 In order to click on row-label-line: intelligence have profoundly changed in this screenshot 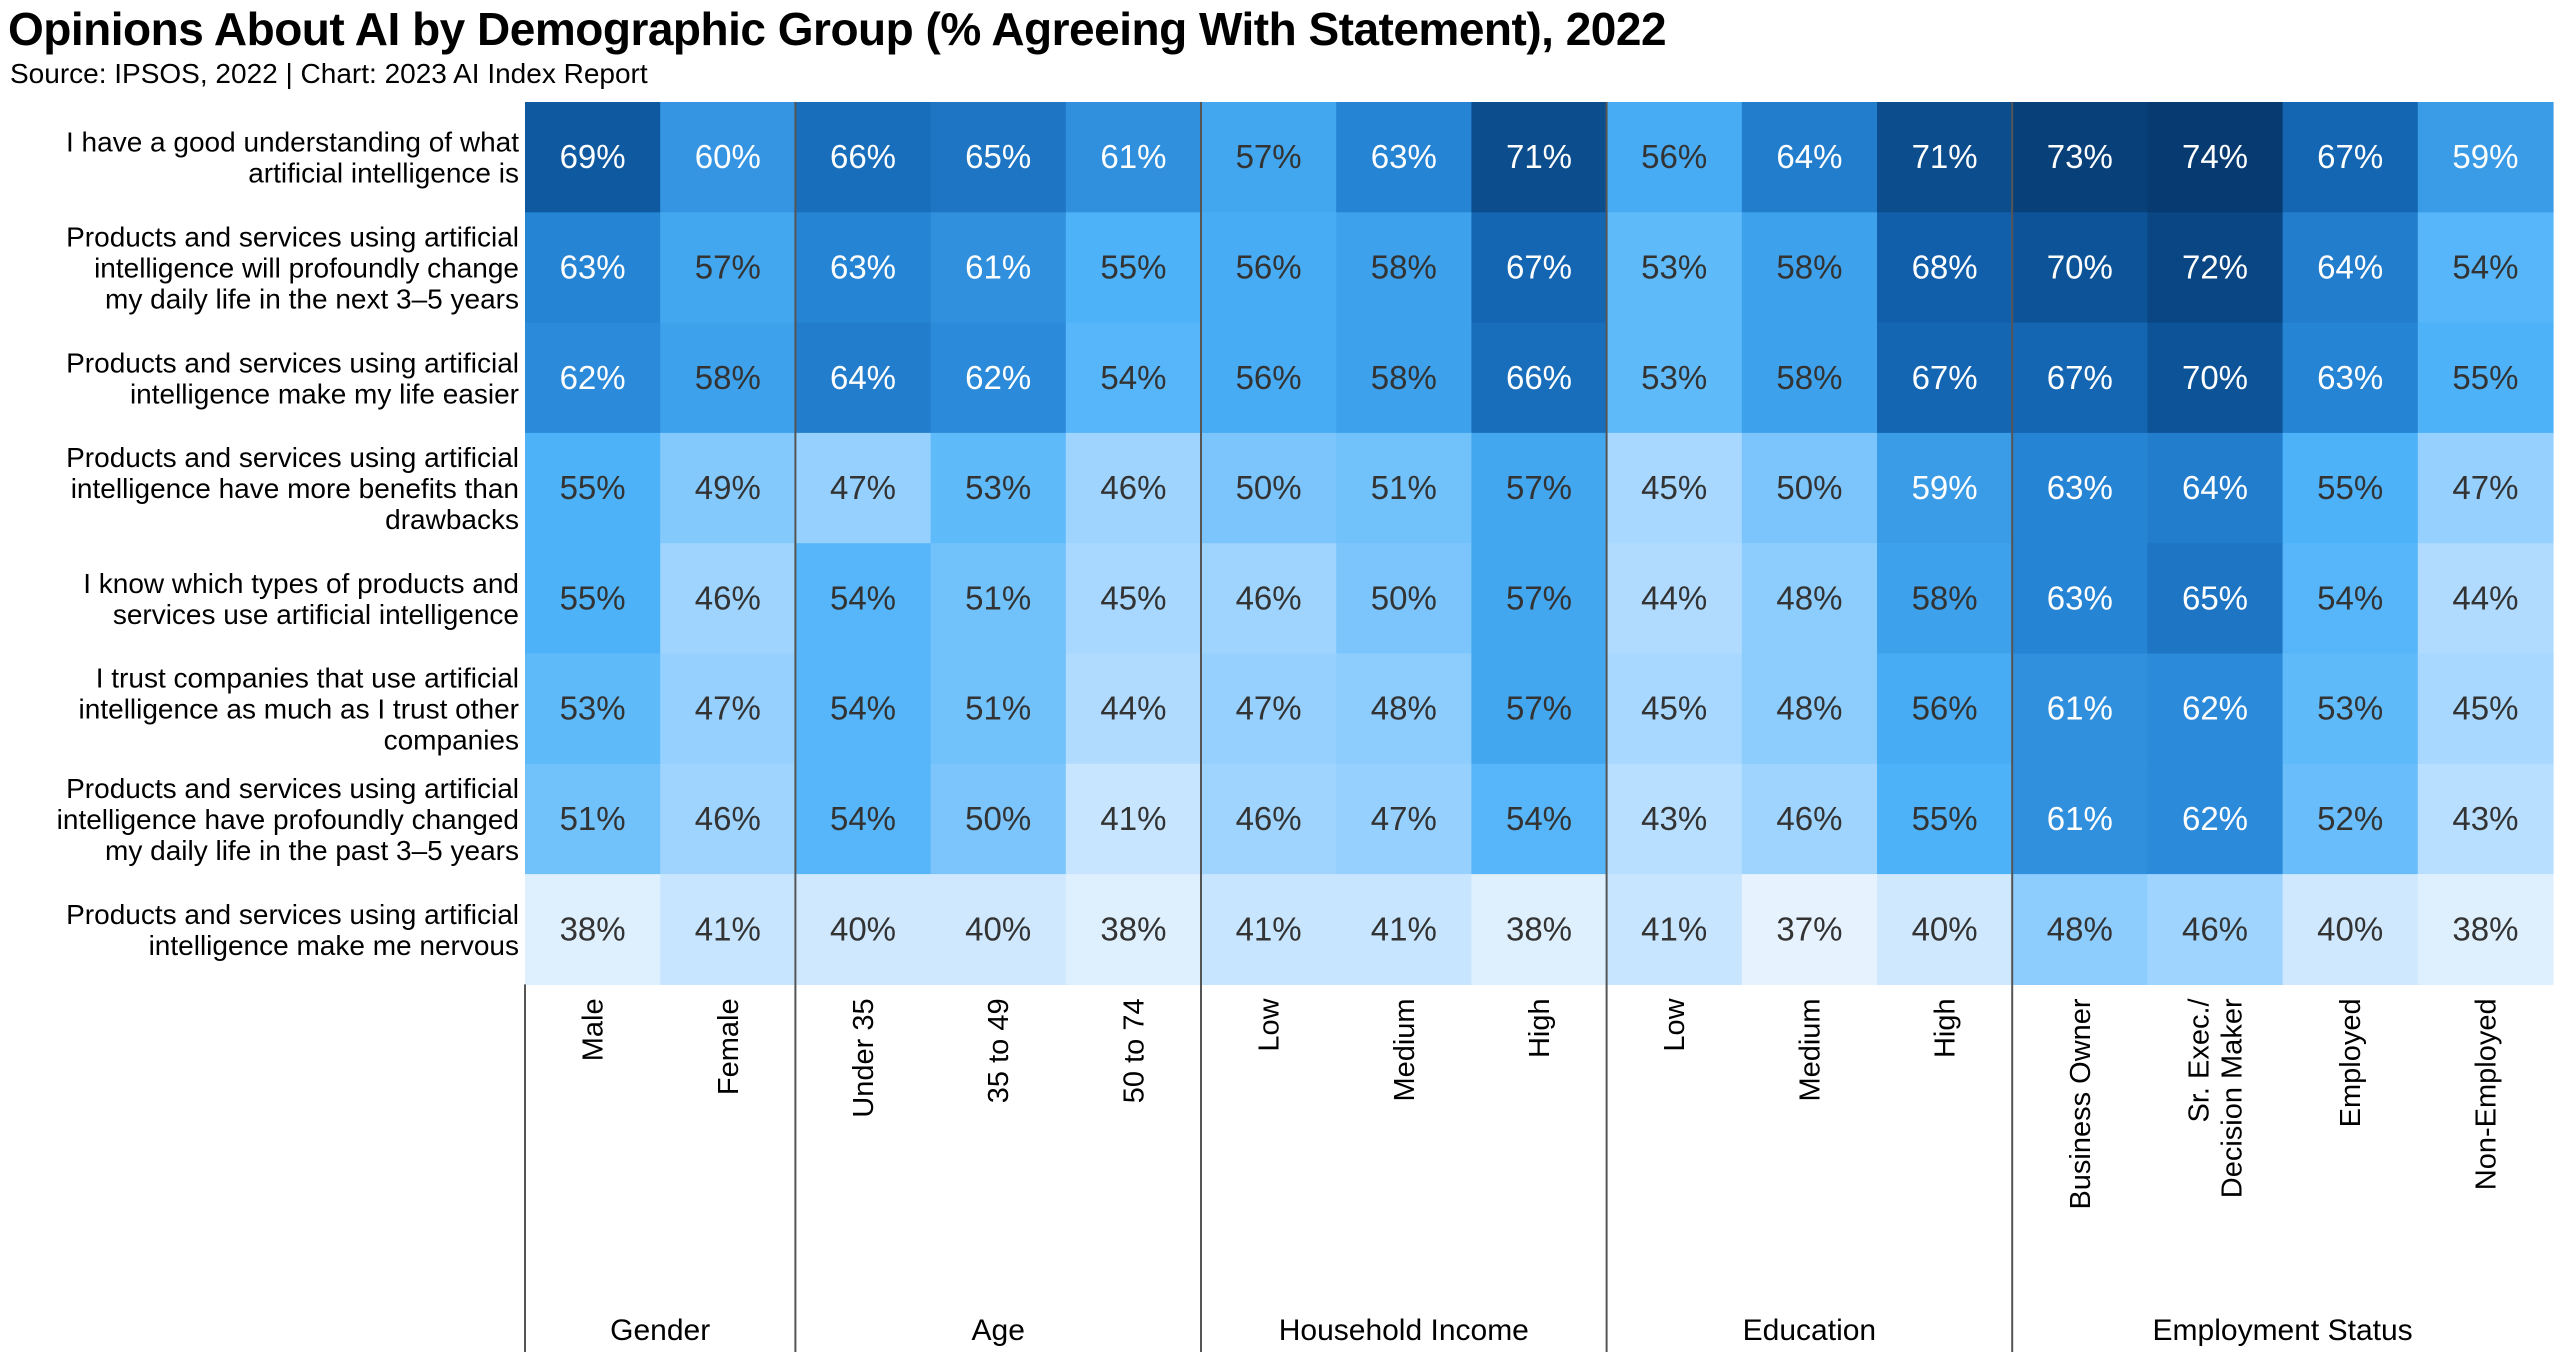, I will do `click(288, 819)`.